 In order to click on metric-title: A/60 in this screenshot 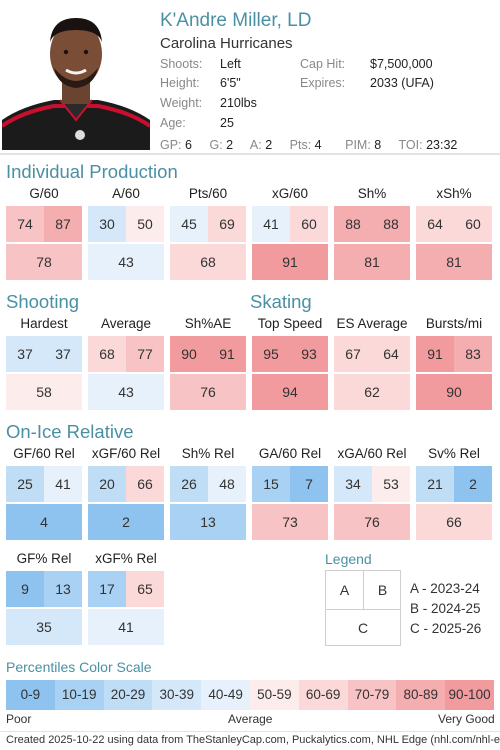, I will do `click(126, 193)`.